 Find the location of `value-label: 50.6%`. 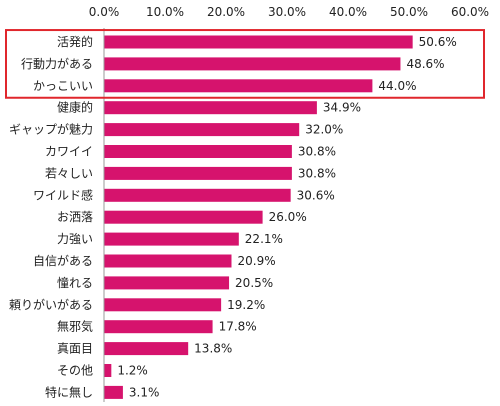

value-label: 50.6% is located at coordinates (438, 42).